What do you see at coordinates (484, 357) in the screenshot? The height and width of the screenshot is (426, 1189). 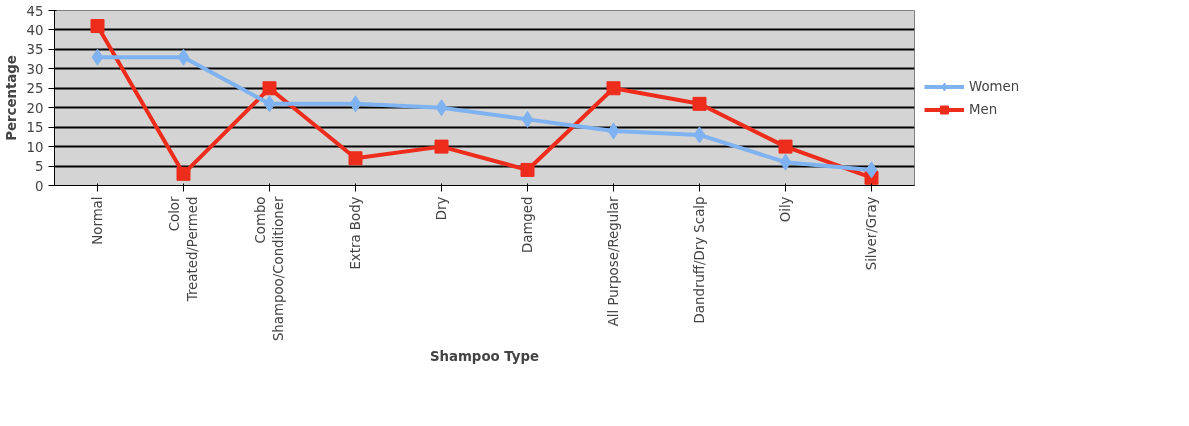 I see `x-axis-title: Shampoo Type` at bounding box center [484, 357].